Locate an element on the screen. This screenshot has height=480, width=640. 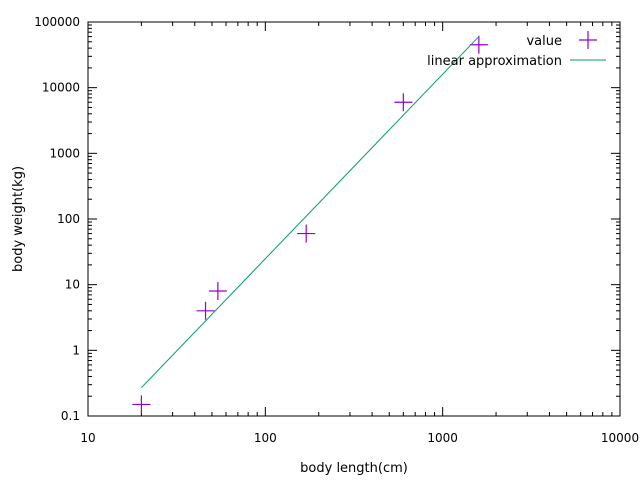
legend-marker-swatch is located at coordinates (588, 40).